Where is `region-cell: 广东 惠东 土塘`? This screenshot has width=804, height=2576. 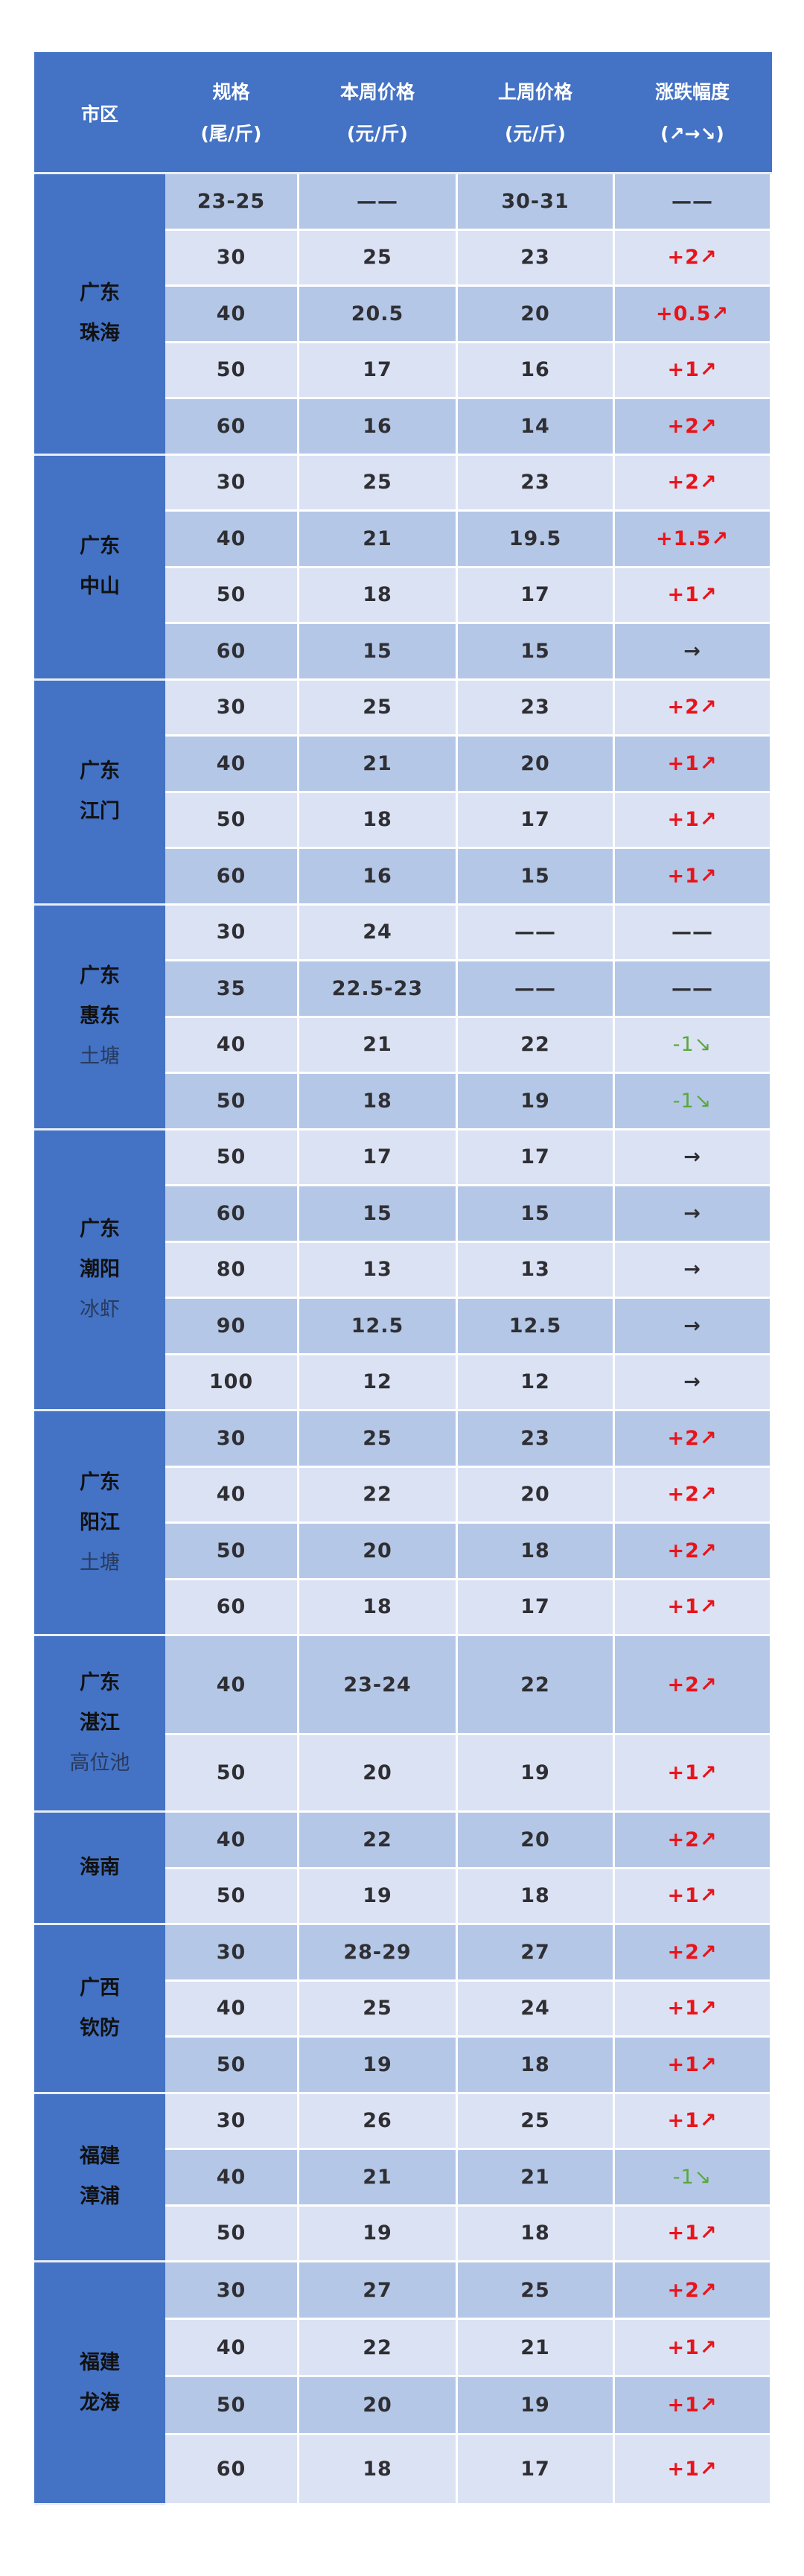
region-cell: 广东 惠东 土塘 is located at coordinates (99, 1016).